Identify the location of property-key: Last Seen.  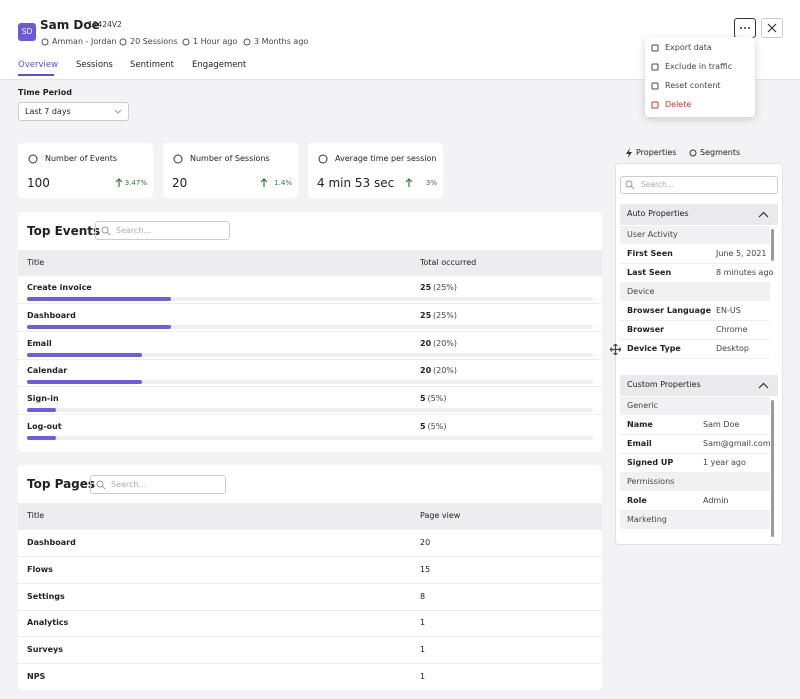
(649, 272).